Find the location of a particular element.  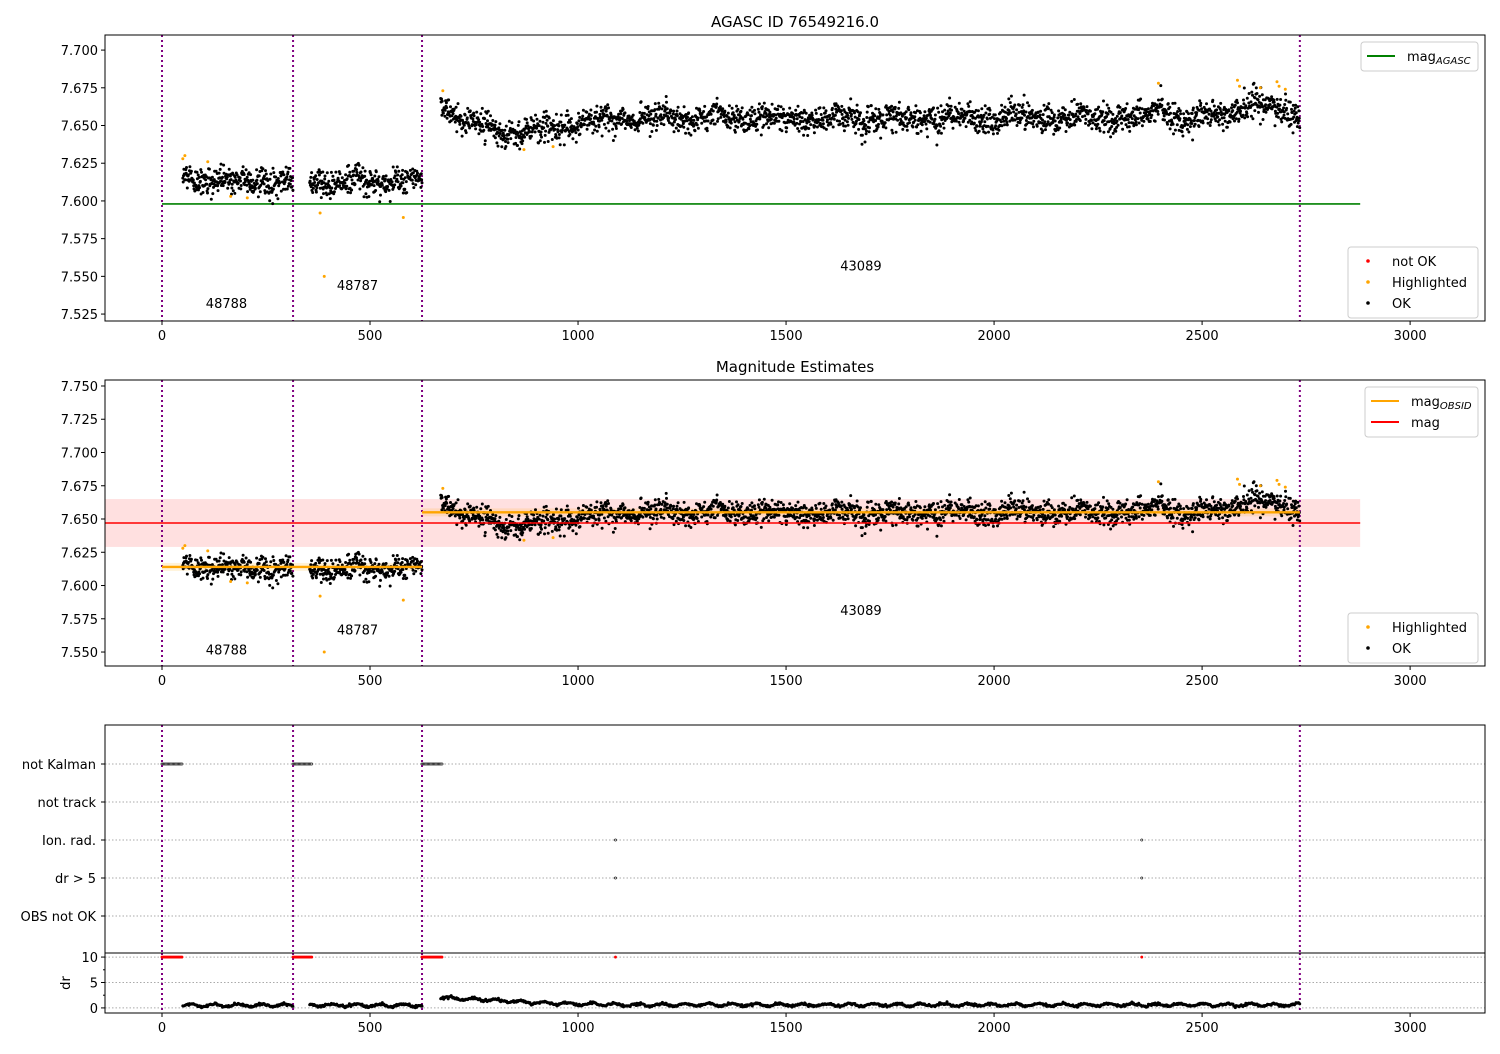

y-tick-label: 7.675 is located at coordinates (79, 89).